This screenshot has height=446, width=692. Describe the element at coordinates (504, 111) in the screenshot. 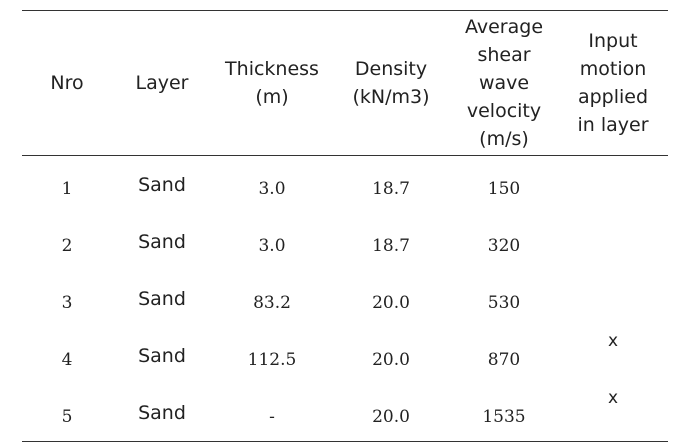

I see `header-velocity-line-4: velocity` at that location.